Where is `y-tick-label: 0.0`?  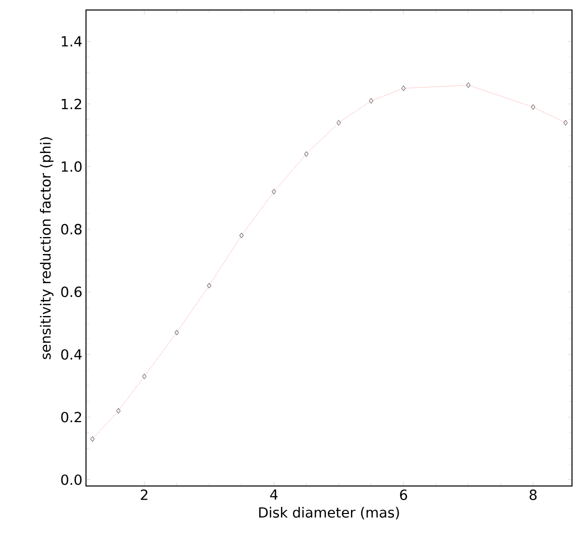
y-tick-label: 0.0 is located at coordinates (71, 480).